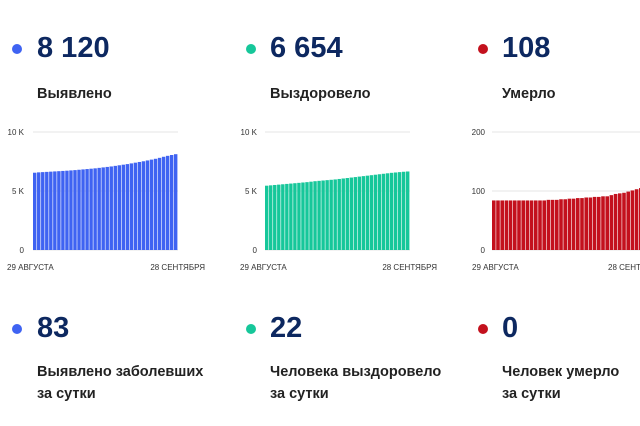 Image resolution: width=640 pixels, height=426 pixels. I want to click on recovered-chart: 0 5 K 10 K 29 АВГУСТА 28 СЕНТЯБРЯ, so click(338, 200).